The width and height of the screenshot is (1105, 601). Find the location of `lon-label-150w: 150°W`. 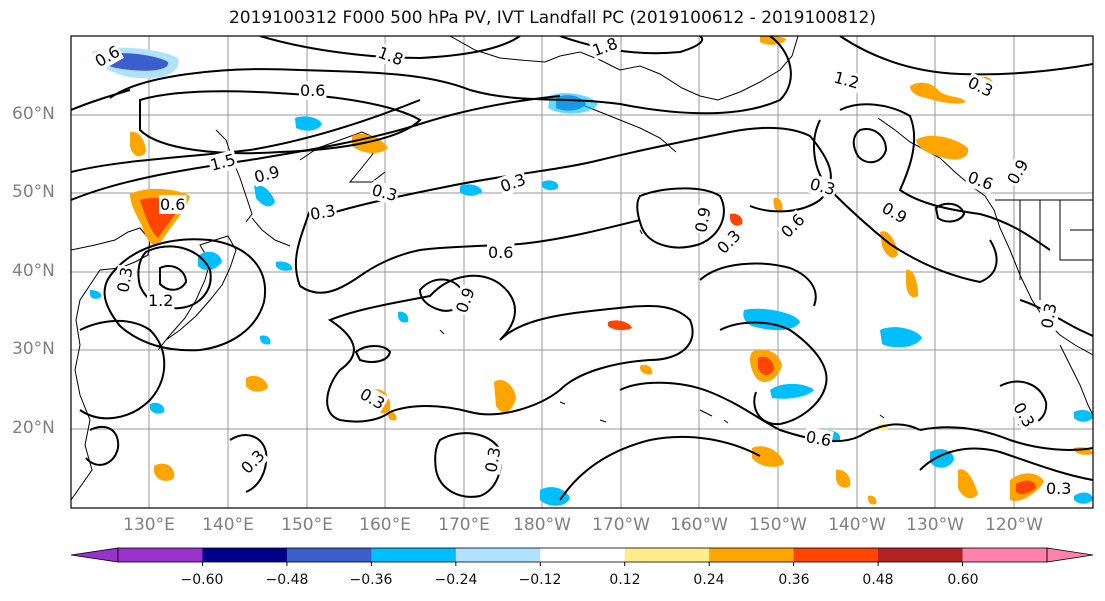

lon-label-150w: 150°W is located at coordinates (778, 525).